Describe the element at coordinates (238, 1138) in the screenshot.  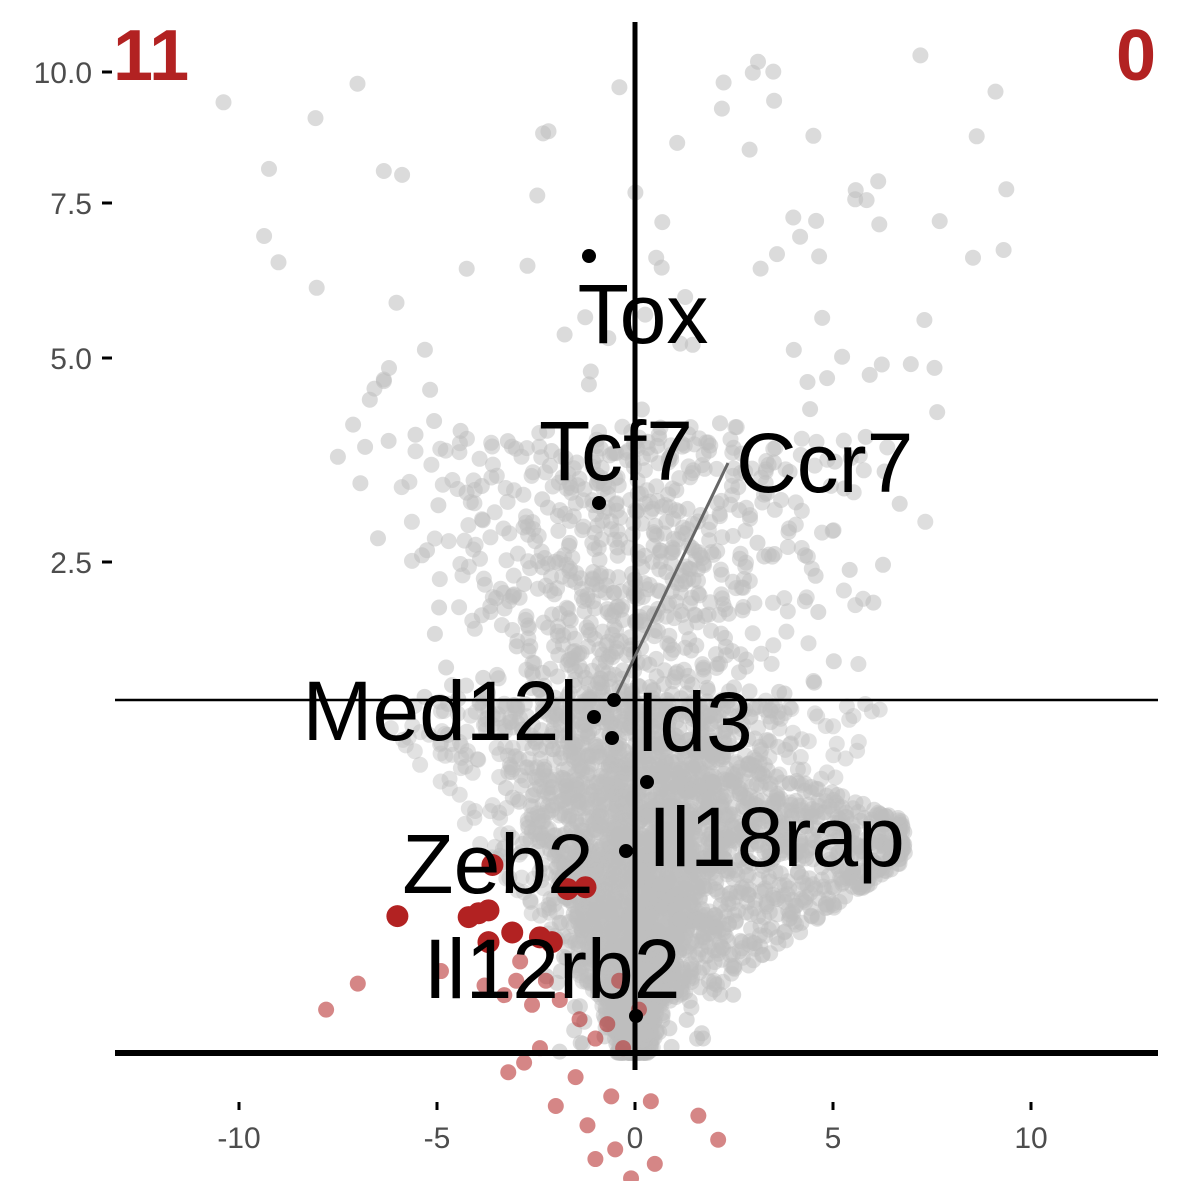
I see `x-tick-label: -10` at that location.